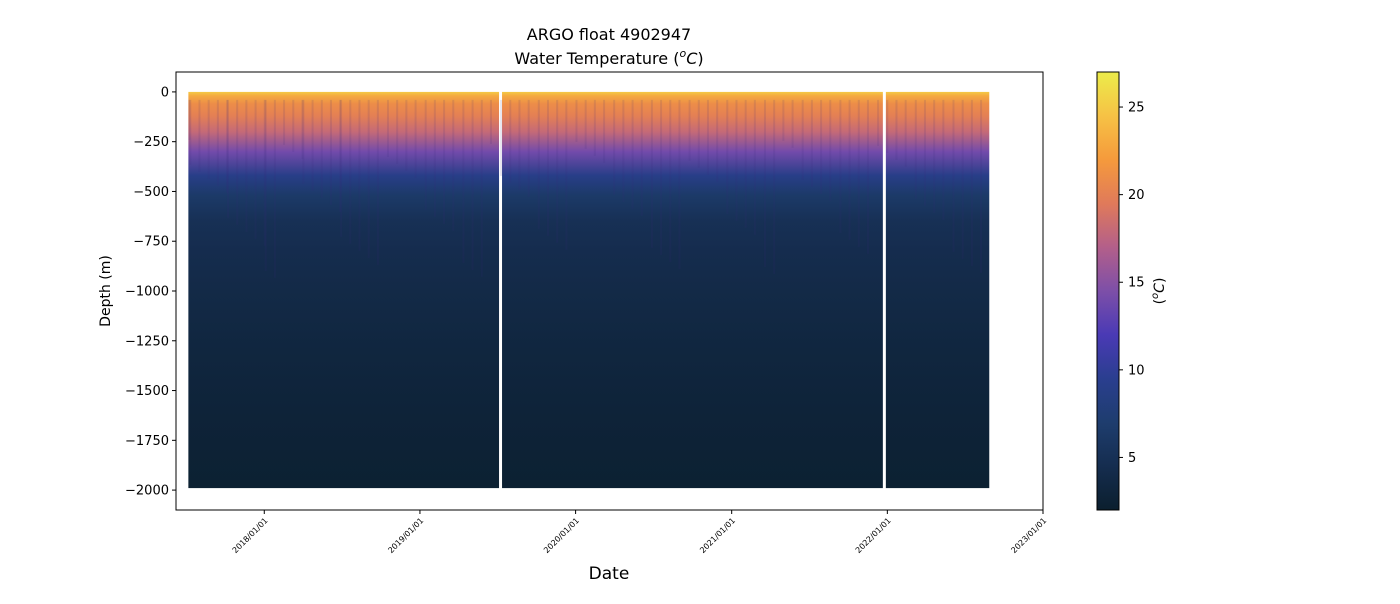  I want to click on colorbar-ticks: 5 10 15 20 25, so click(1132, 283).